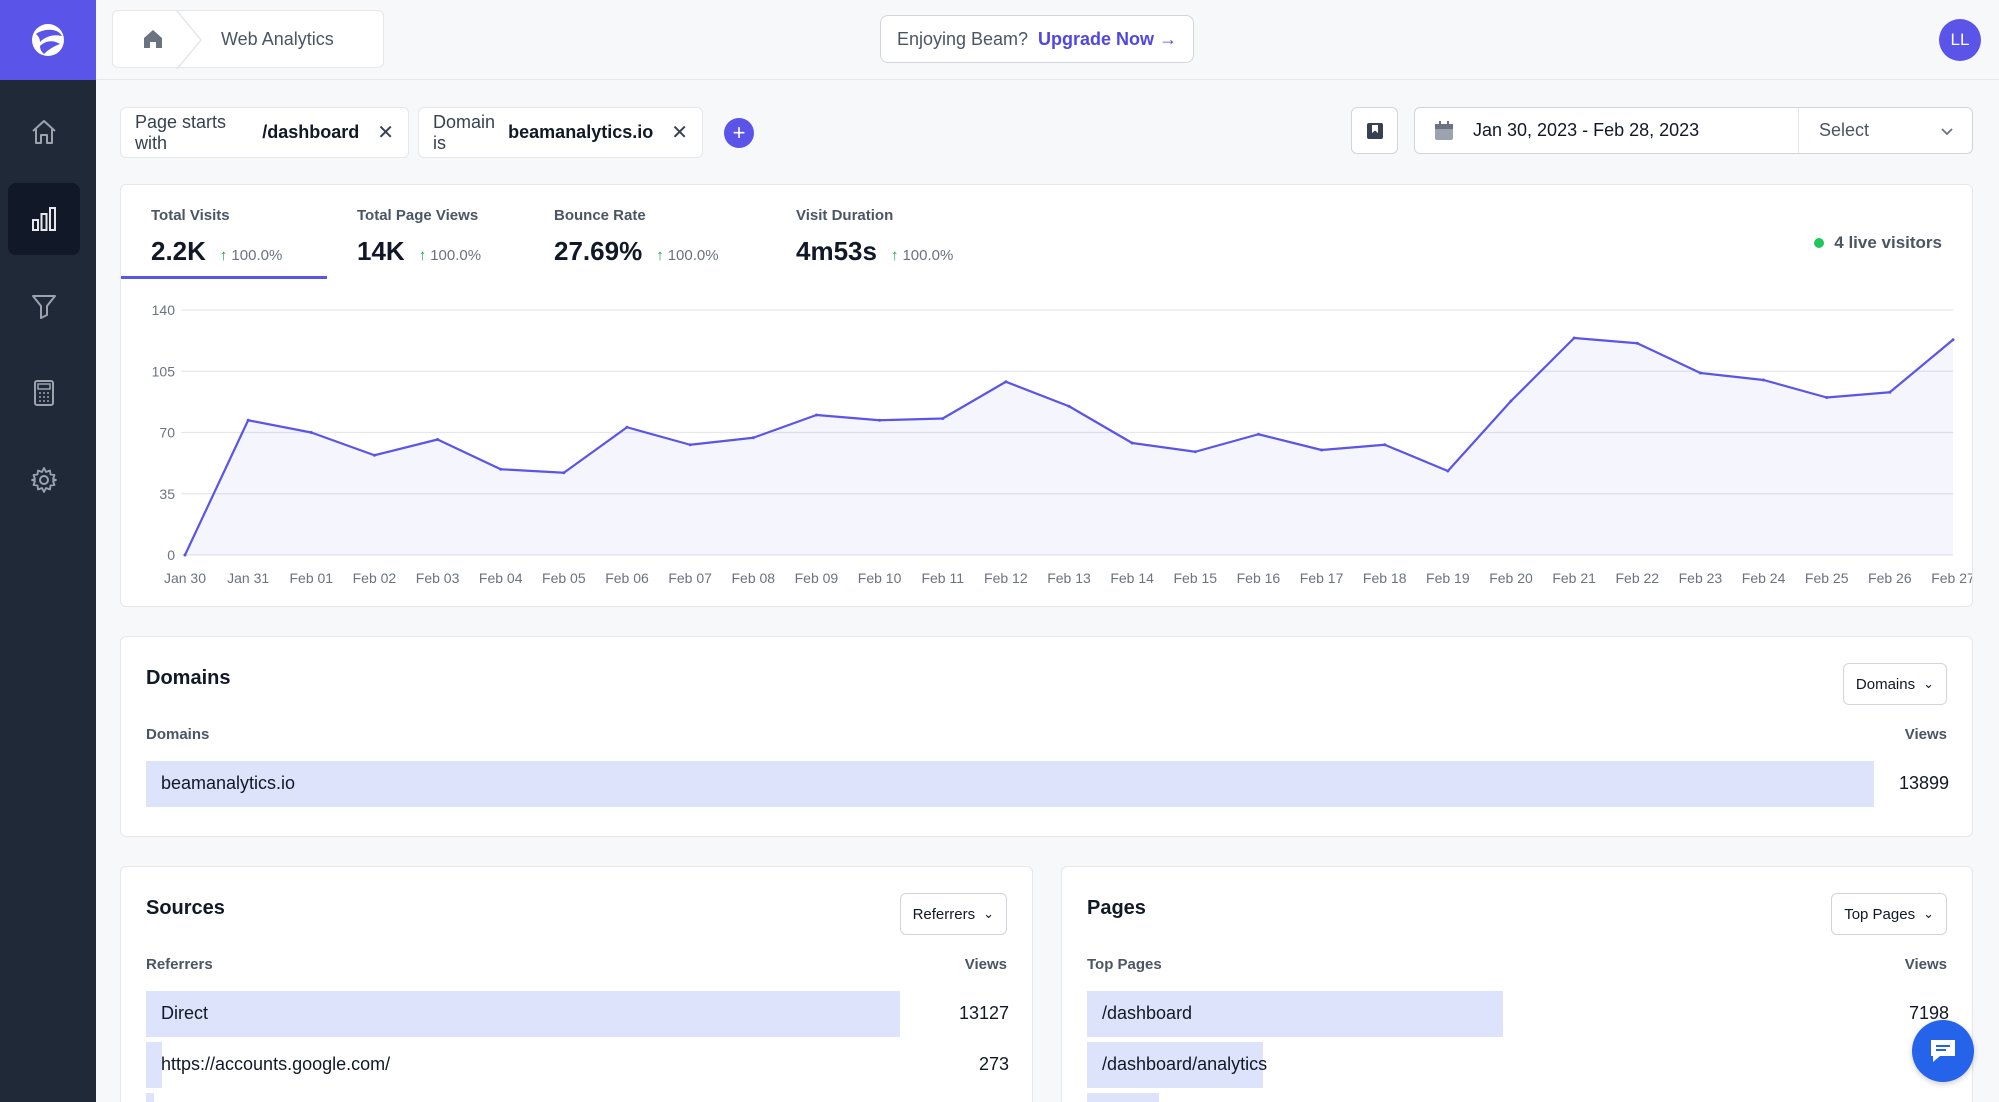 The width and height of the screenshot is (1999, 1102). Describe the element at coordinates (1894, 684) in the screenshot. I see `domains-select: Domains ⌄` at that location.